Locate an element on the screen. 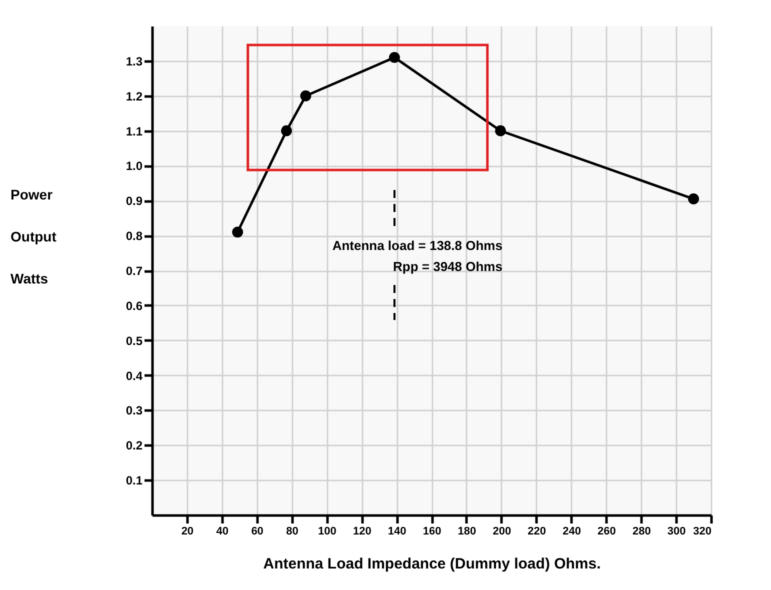 The height and width of the screenshot is (590, 771). x-axis-title: Antenna Load Impedance (Dummy load) Ohms. is located at coordinates (432, 564).